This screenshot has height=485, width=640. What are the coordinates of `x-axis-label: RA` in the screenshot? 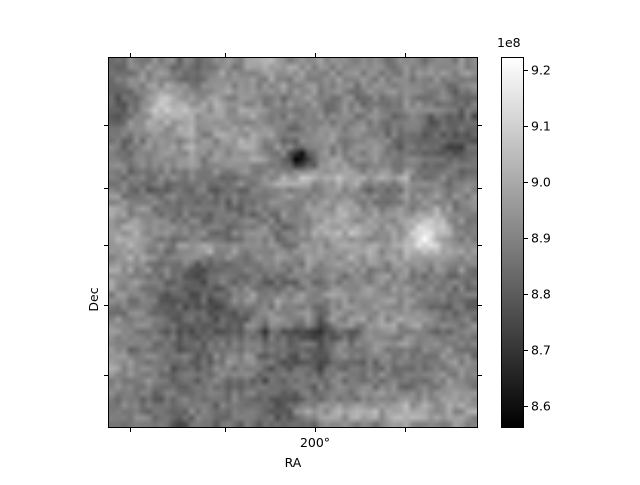 It's located at (293, 462).